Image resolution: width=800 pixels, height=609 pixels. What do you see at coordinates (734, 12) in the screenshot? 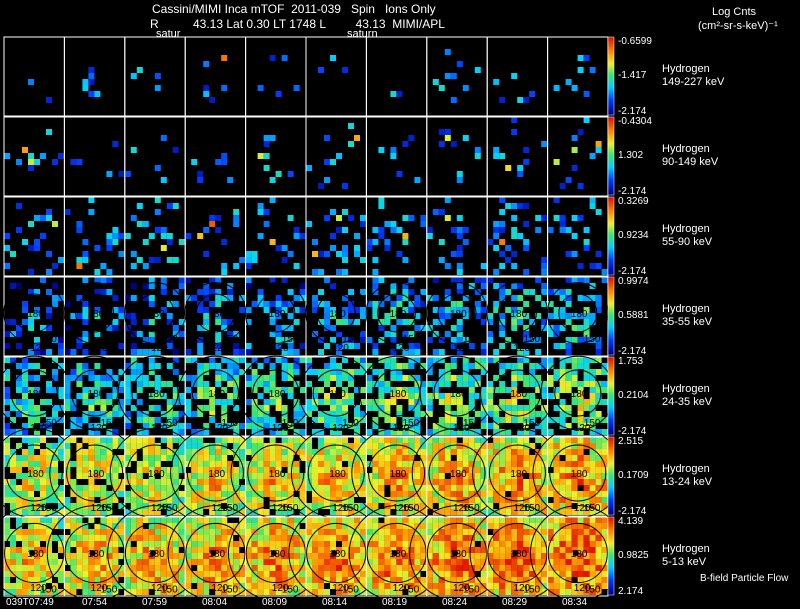
I see `units-title: Log Cnts` at bounding box center [734, 12].